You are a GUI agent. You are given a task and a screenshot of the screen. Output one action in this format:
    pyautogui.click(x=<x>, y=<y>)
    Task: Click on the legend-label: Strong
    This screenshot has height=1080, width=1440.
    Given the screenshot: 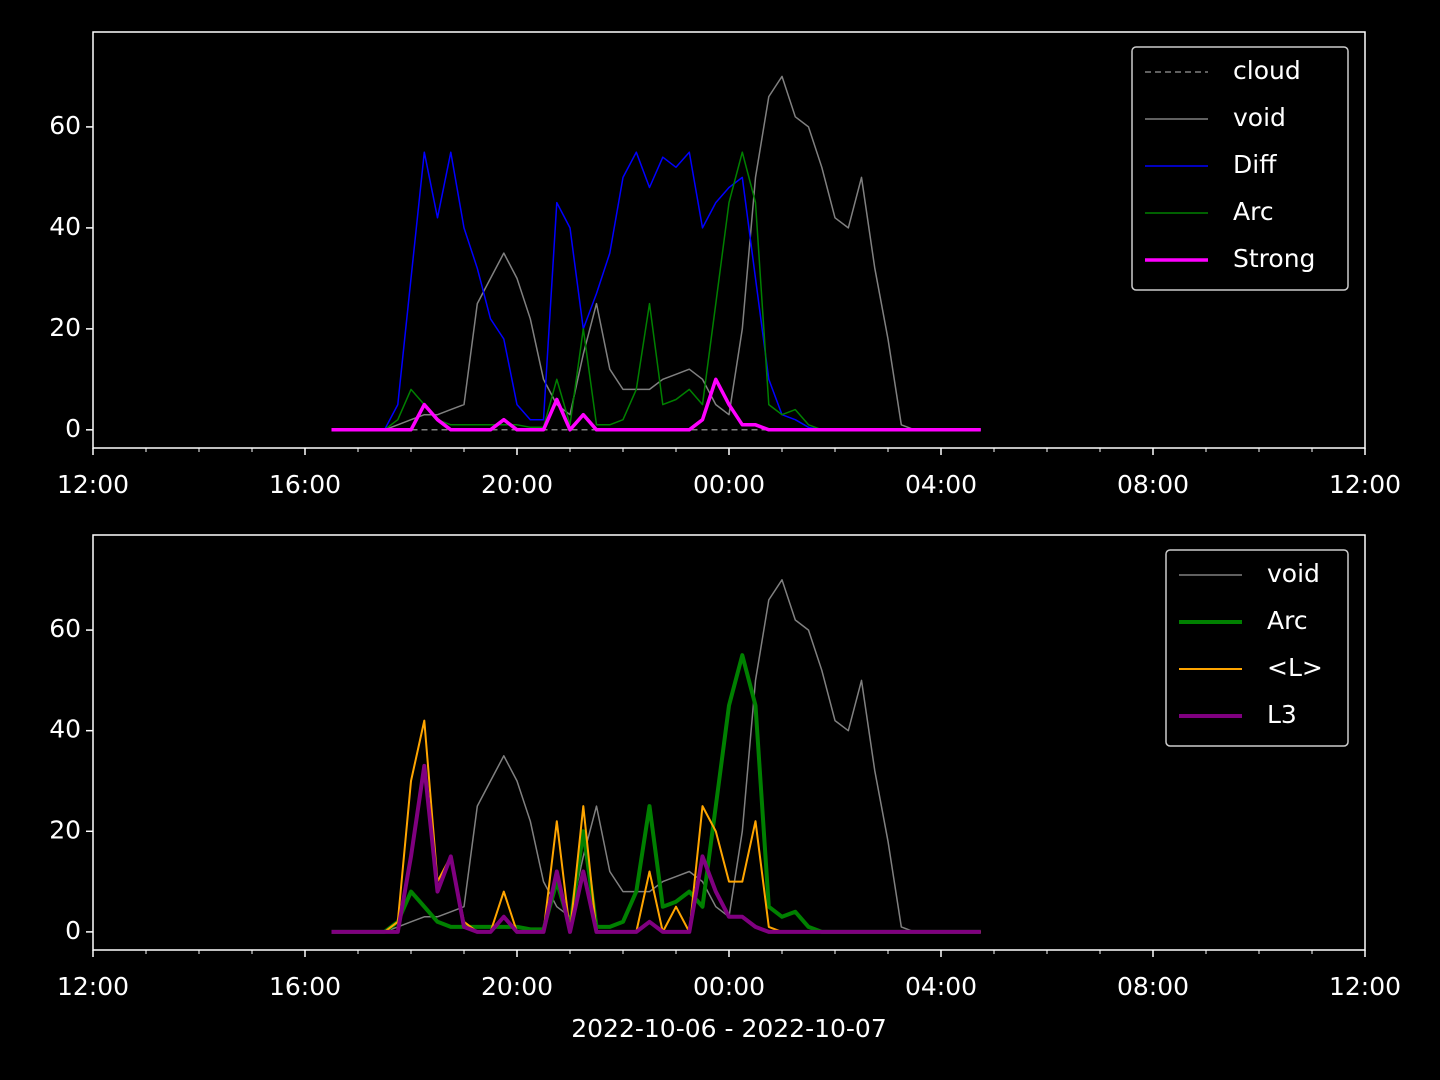 What is the action you would take?
    pyautogui.click(x=1274, y=258)
    